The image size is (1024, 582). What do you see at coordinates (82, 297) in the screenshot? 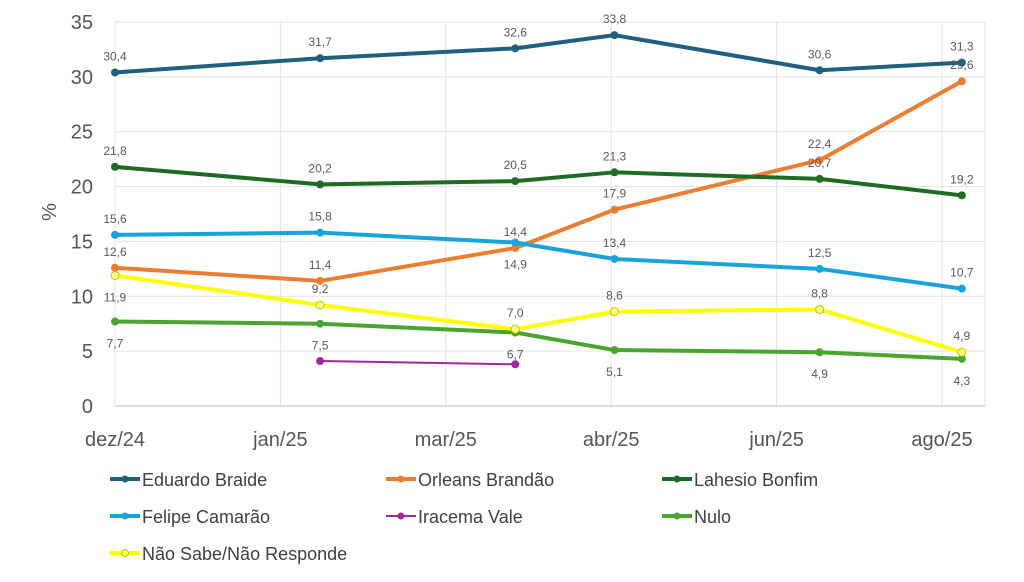
I see `y-tick-label: 10` at bounding box center [82, 297].